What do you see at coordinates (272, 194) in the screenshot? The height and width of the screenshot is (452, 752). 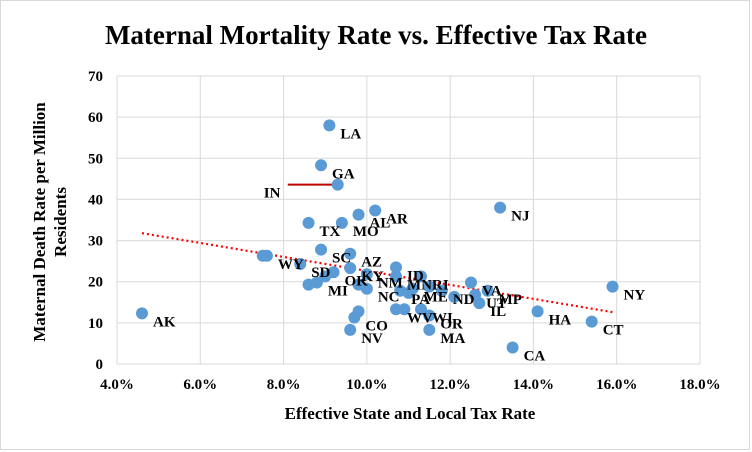 I see `data-label-in: IN` at bounding box center [272, 194].